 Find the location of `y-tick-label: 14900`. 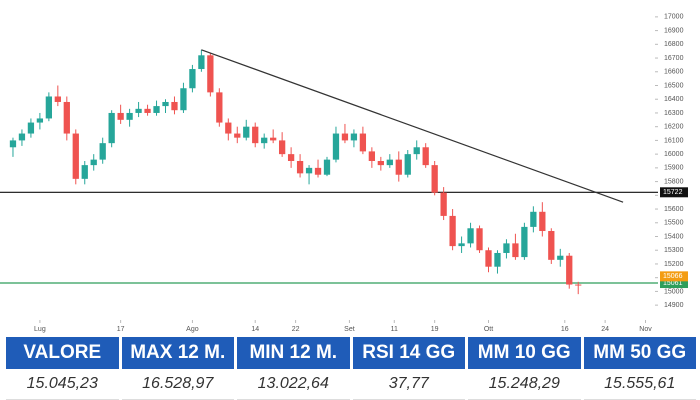

y-tick-label: 14900 is located at coordinates (674, 305).